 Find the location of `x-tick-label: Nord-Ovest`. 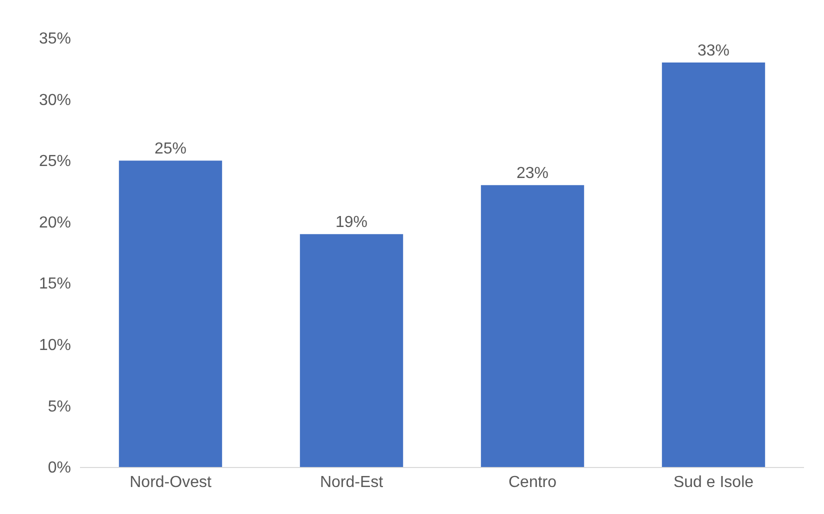

x-tick-label: Nord-Ovest is located at coordinates (171, 483).